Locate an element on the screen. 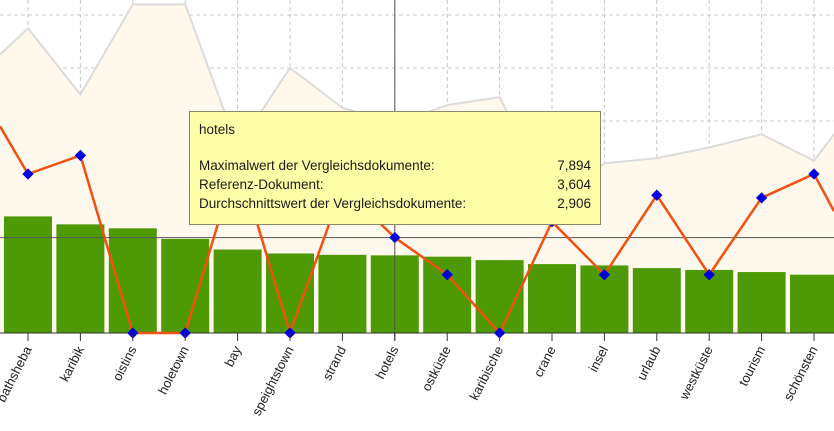  bar-strand is located at coordinates (342, 293).